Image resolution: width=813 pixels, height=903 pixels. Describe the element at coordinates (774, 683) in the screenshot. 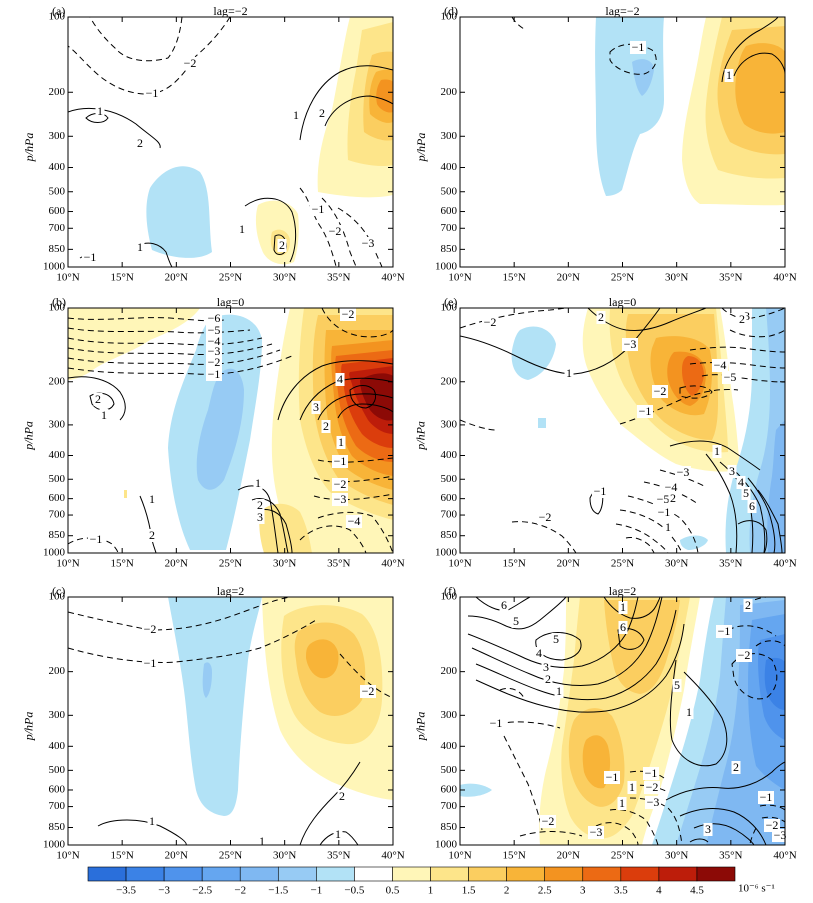

I see `shade-neg3` at that location.